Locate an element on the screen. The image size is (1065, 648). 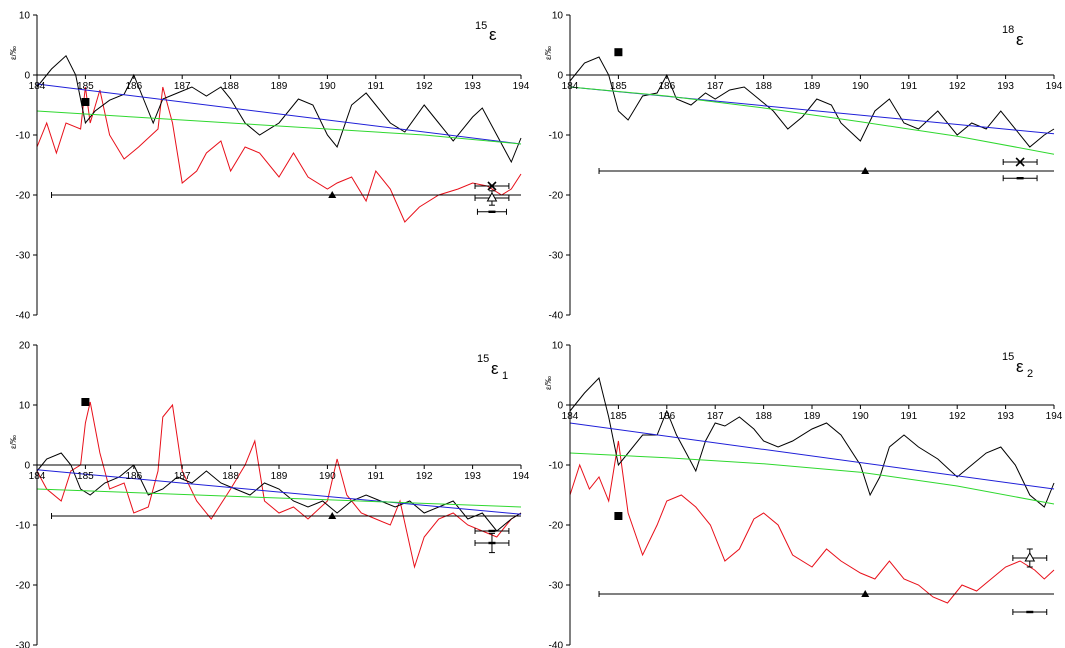
panel-title: 15 ε 1 is located at coordinates (492, 367).